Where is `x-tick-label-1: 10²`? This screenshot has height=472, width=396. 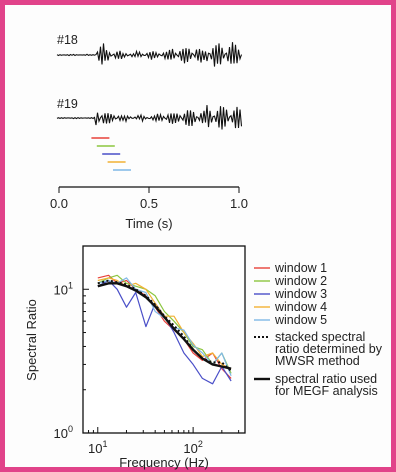 x-tick-label-1: 10² is located at coordinates (192, 447).